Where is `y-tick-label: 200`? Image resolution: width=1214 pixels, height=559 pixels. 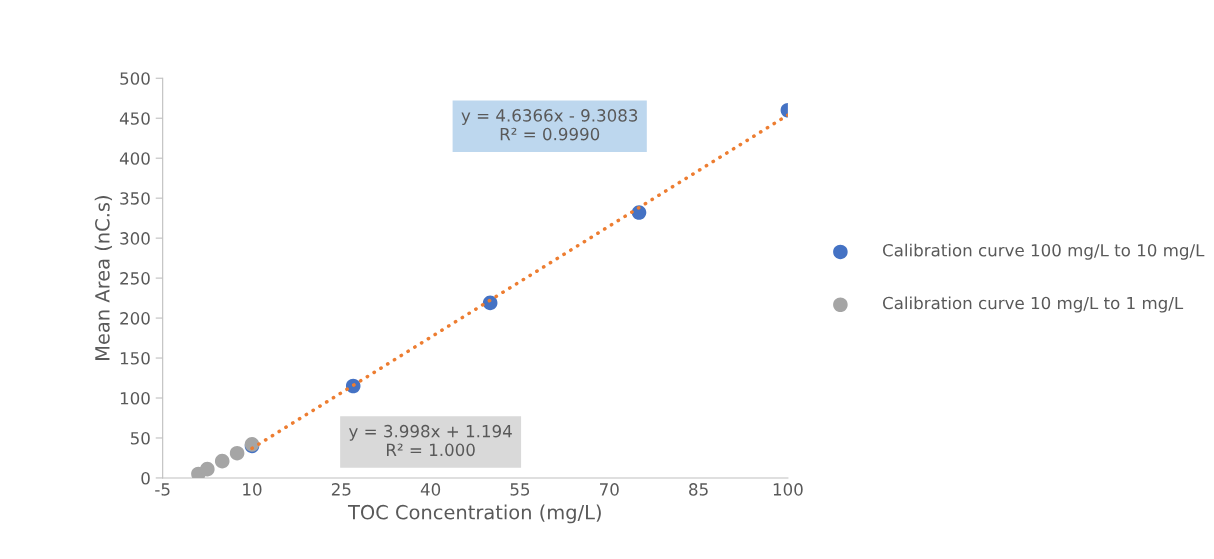 y-tick-label: 200 is located at coordinates (135, 318).